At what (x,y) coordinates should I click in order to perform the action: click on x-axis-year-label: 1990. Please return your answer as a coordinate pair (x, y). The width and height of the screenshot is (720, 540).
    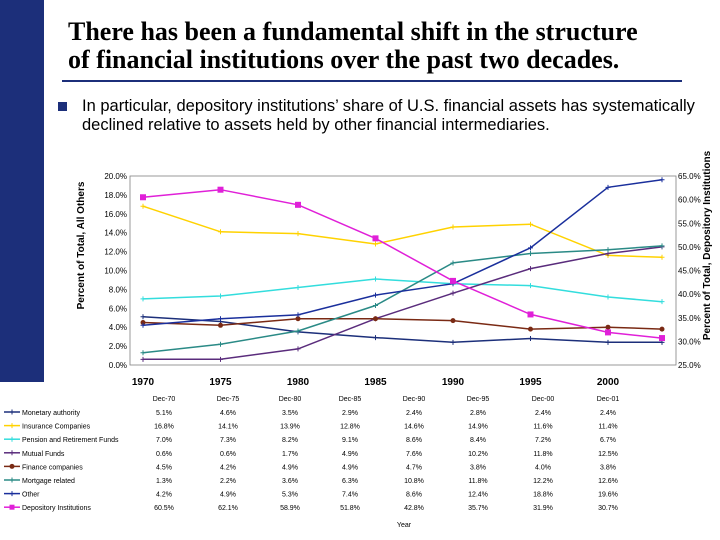
    Looking at the image, I should click on (453, 382).